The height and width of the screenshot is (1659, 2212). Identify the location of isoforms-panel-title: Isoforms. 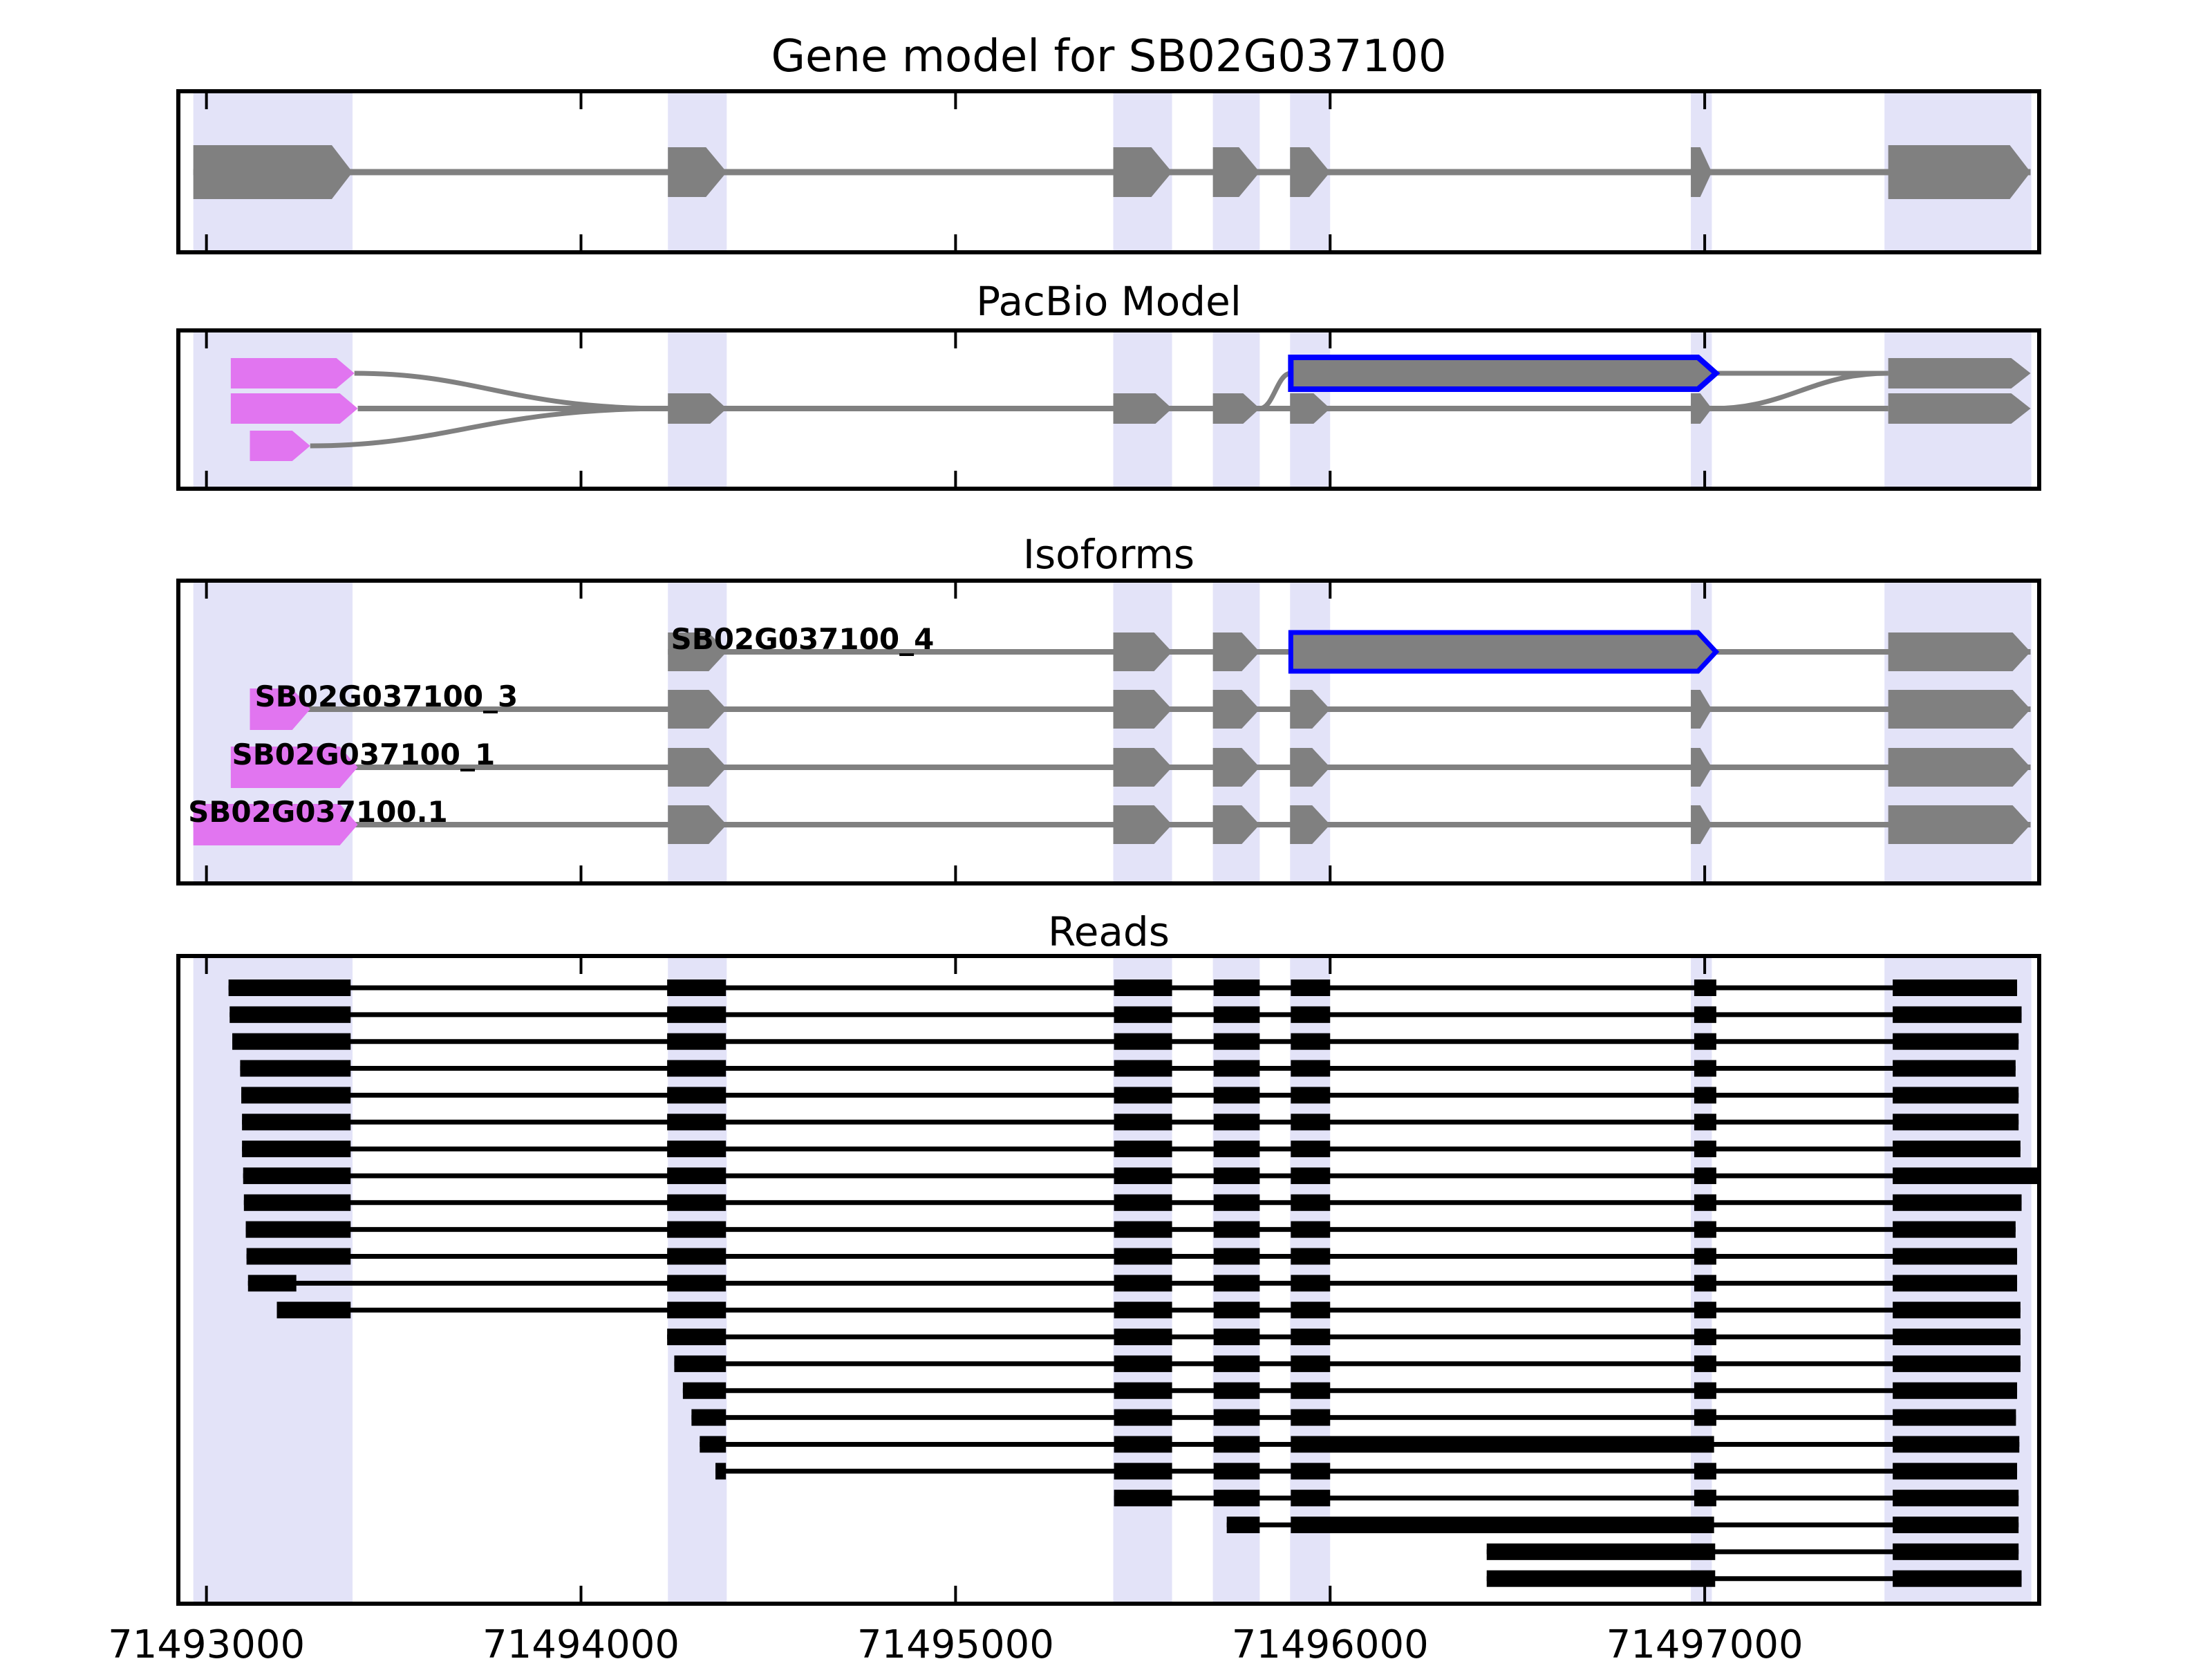
(1108, 554).